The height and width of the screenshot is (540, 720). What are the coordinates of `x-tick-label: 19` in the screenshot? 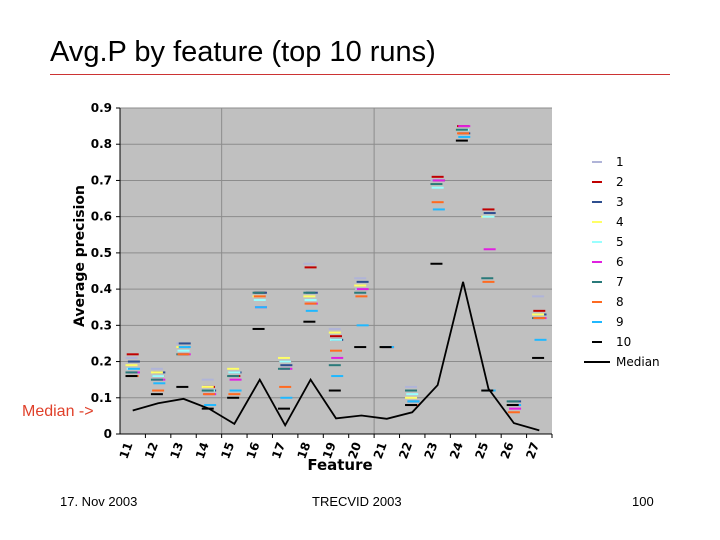 It's located at (329, 450).